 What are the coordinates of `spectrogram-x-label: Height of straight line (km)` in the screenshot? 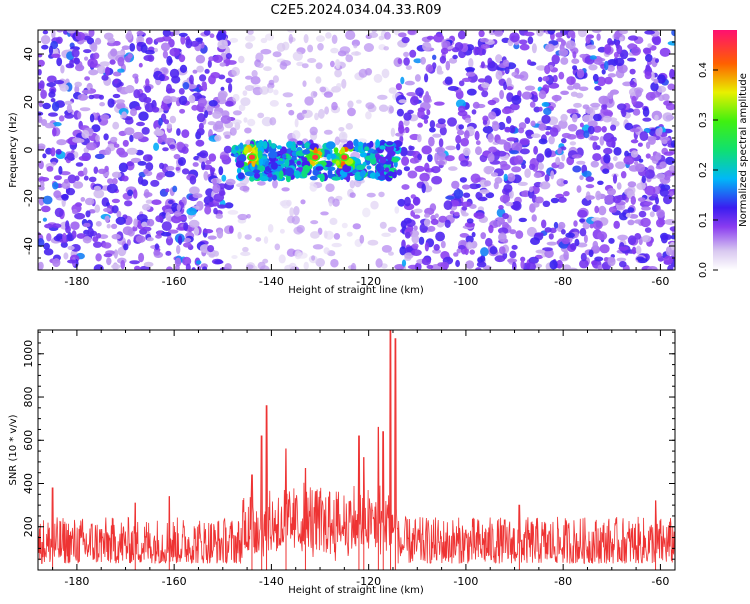 It's located at (356, 290).